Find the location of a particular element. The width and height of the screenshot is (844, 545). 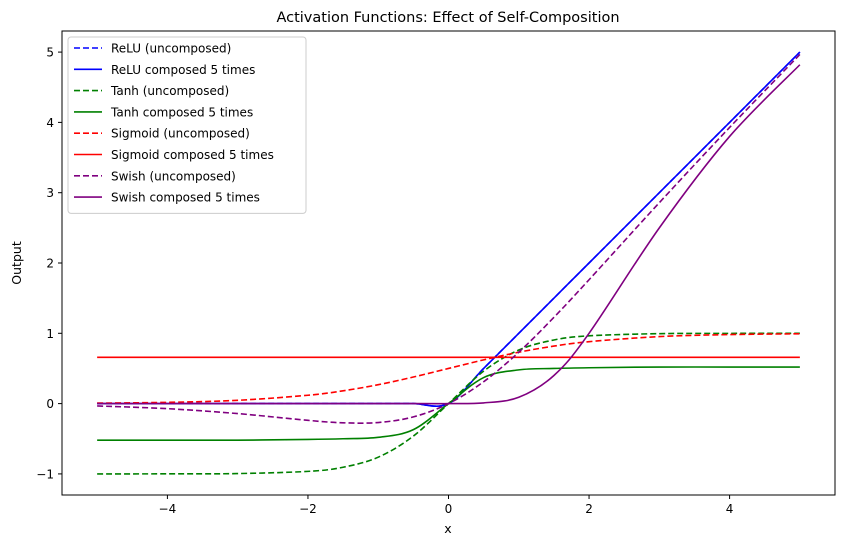

x-tick-label: 4 is located at coordinates (730, 509).